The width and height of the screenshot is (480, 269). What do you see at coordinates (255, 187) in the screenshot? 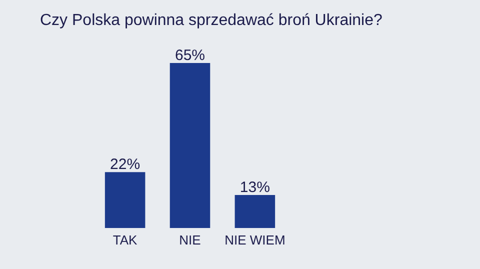
I see `data-label: 13%` at bounding box center [255, 187].